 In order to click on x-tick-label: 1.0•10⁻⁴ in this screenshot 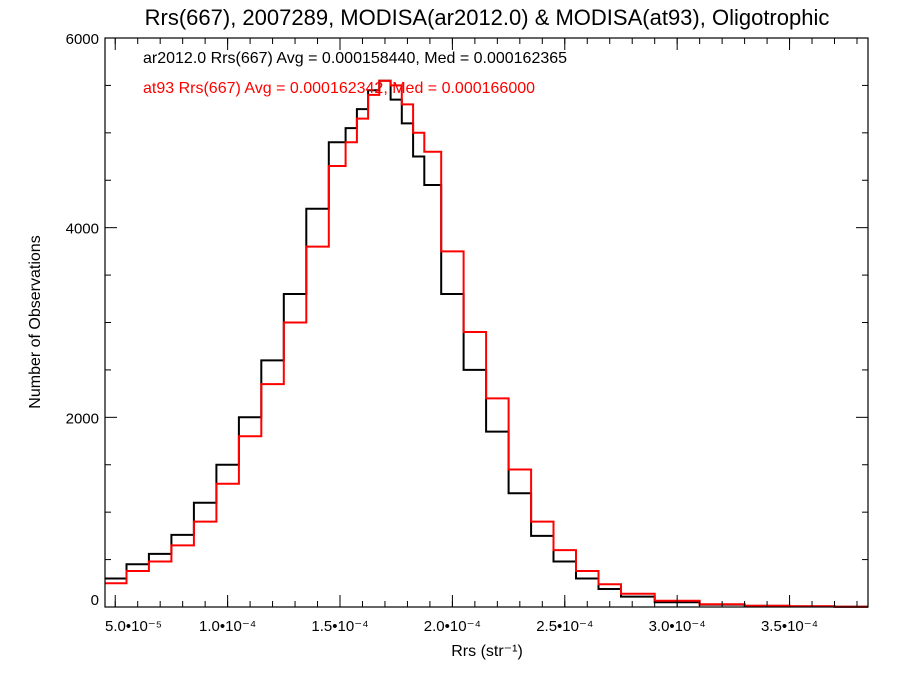, I will do `click(227, 626)`.